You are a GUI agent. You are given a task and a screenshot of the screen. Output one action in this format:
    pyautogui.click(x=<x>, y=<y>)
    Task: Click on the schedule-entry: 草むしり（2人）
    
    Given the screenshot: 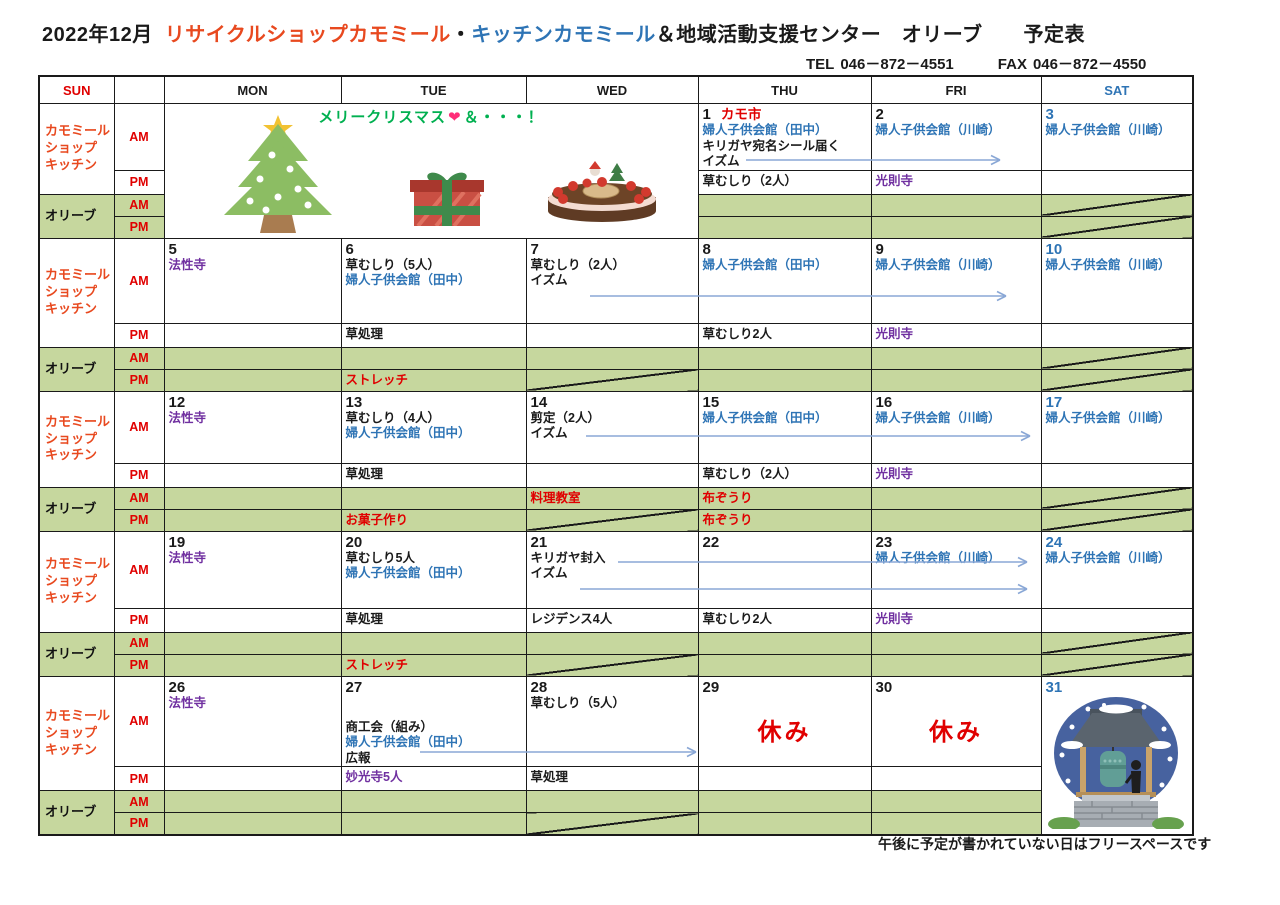 What is the action you would take?
    pyautogui.click(x=749, y=180)
    